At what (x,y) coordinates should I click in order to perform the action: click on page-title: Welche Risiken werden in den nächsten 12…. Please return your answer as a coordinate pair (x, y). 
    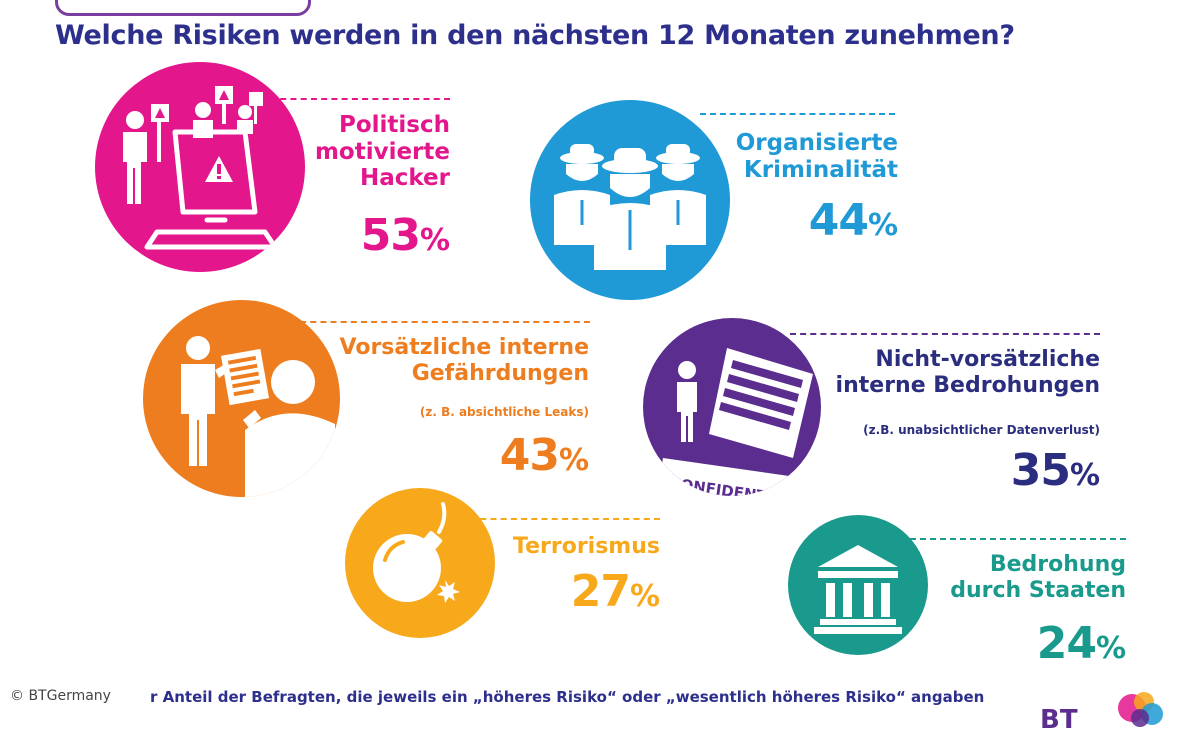
    Looking at the image, I should click on (535, 35).